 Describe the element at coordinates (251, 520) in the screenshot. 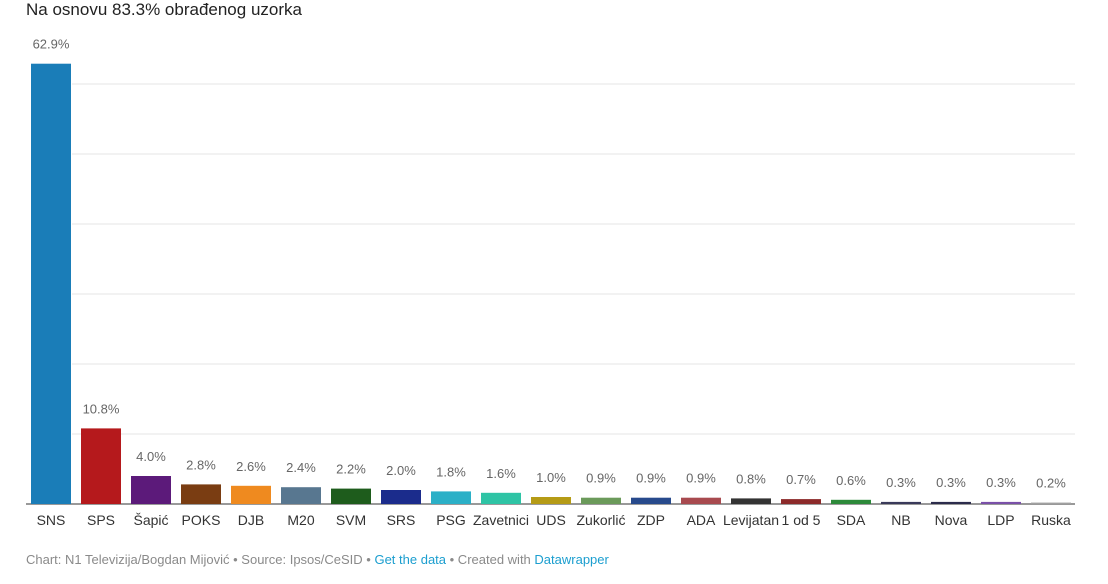

I see `category-label: DJB` at that location.